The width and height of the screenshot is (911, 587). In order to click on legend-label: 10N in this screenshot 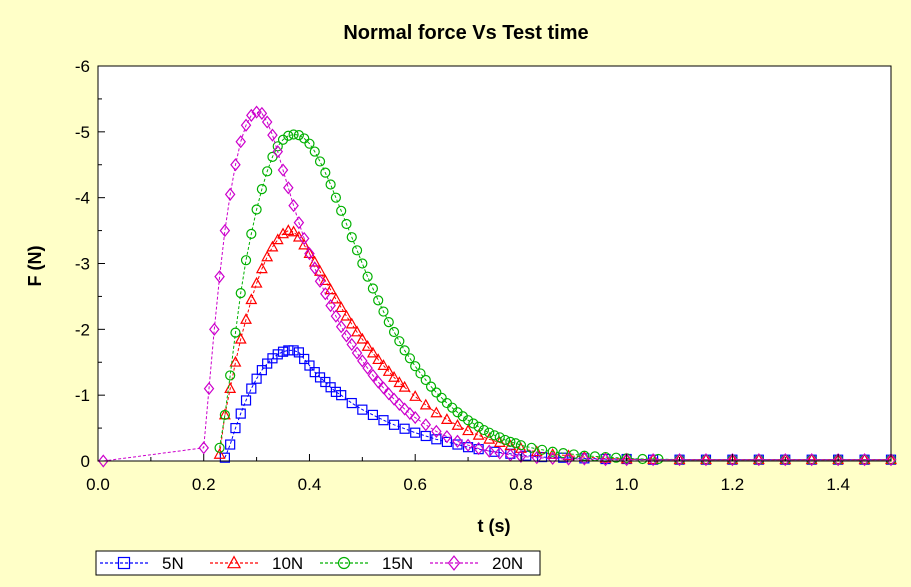, I will do `click(287, 563)`.